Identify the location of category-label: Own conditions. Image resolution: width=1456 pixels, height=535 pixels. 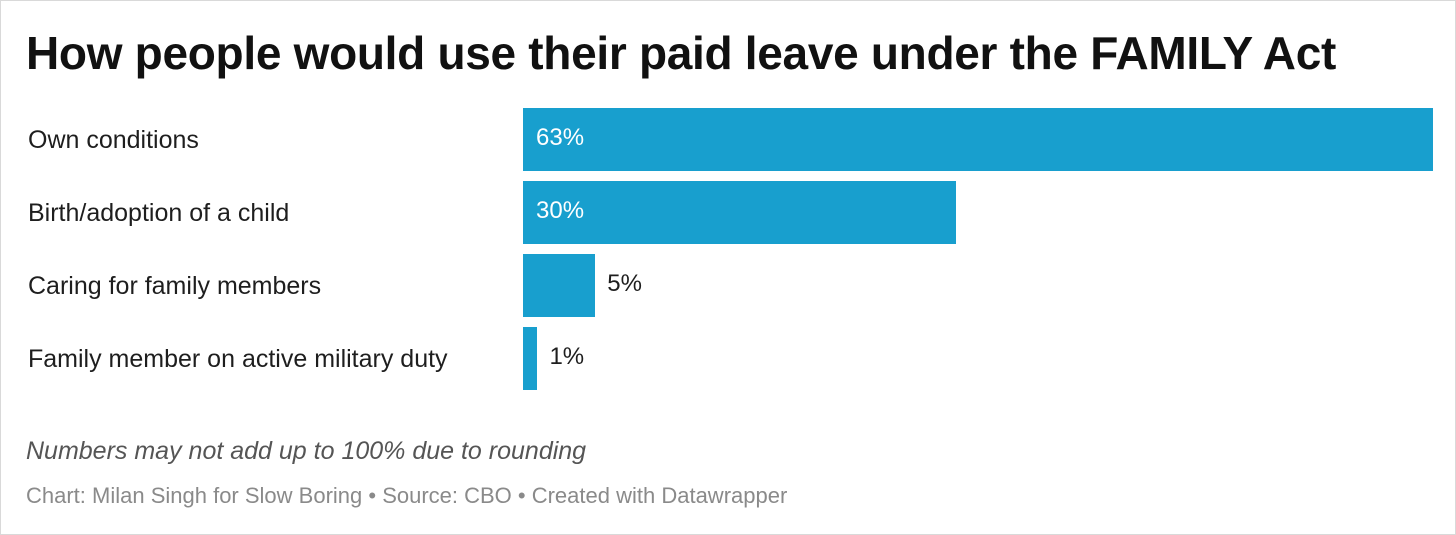
(113, 139).